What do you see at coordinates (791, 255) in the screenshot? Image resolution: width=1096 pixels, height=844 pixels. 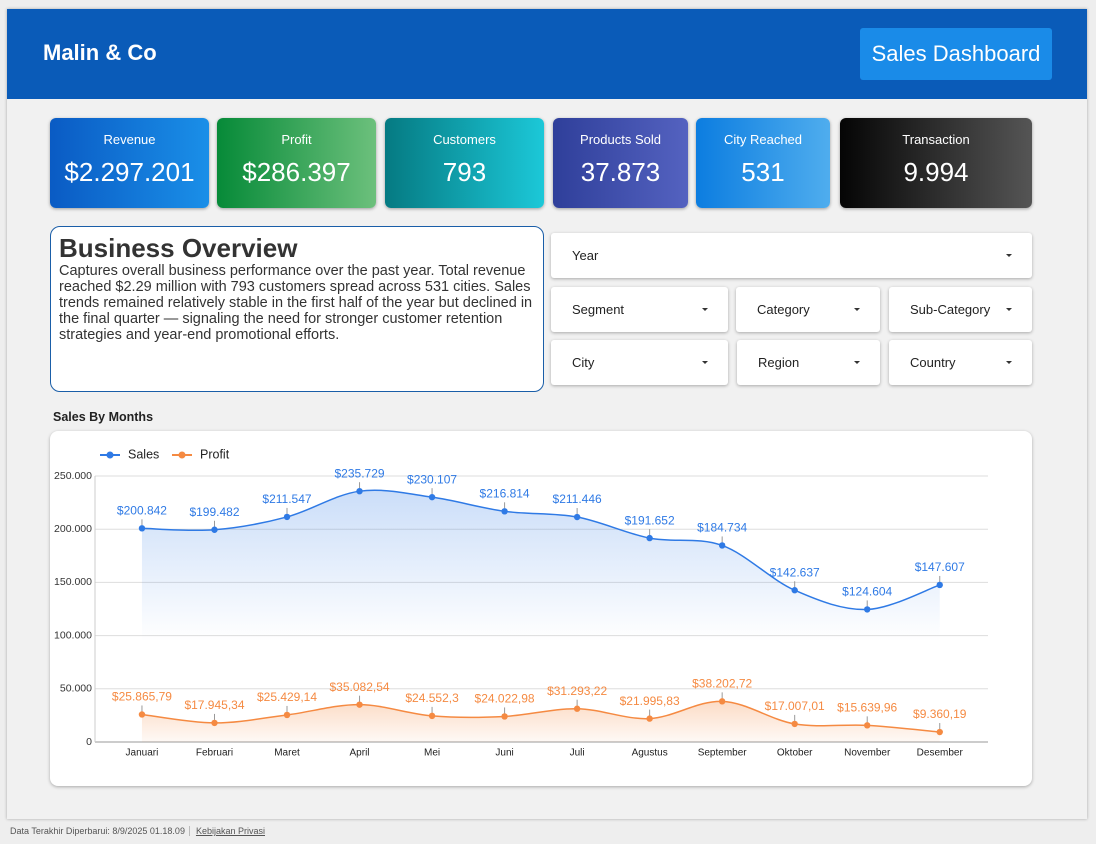 I see `filter-dropdown: Year` at bounding box center [791, 255].